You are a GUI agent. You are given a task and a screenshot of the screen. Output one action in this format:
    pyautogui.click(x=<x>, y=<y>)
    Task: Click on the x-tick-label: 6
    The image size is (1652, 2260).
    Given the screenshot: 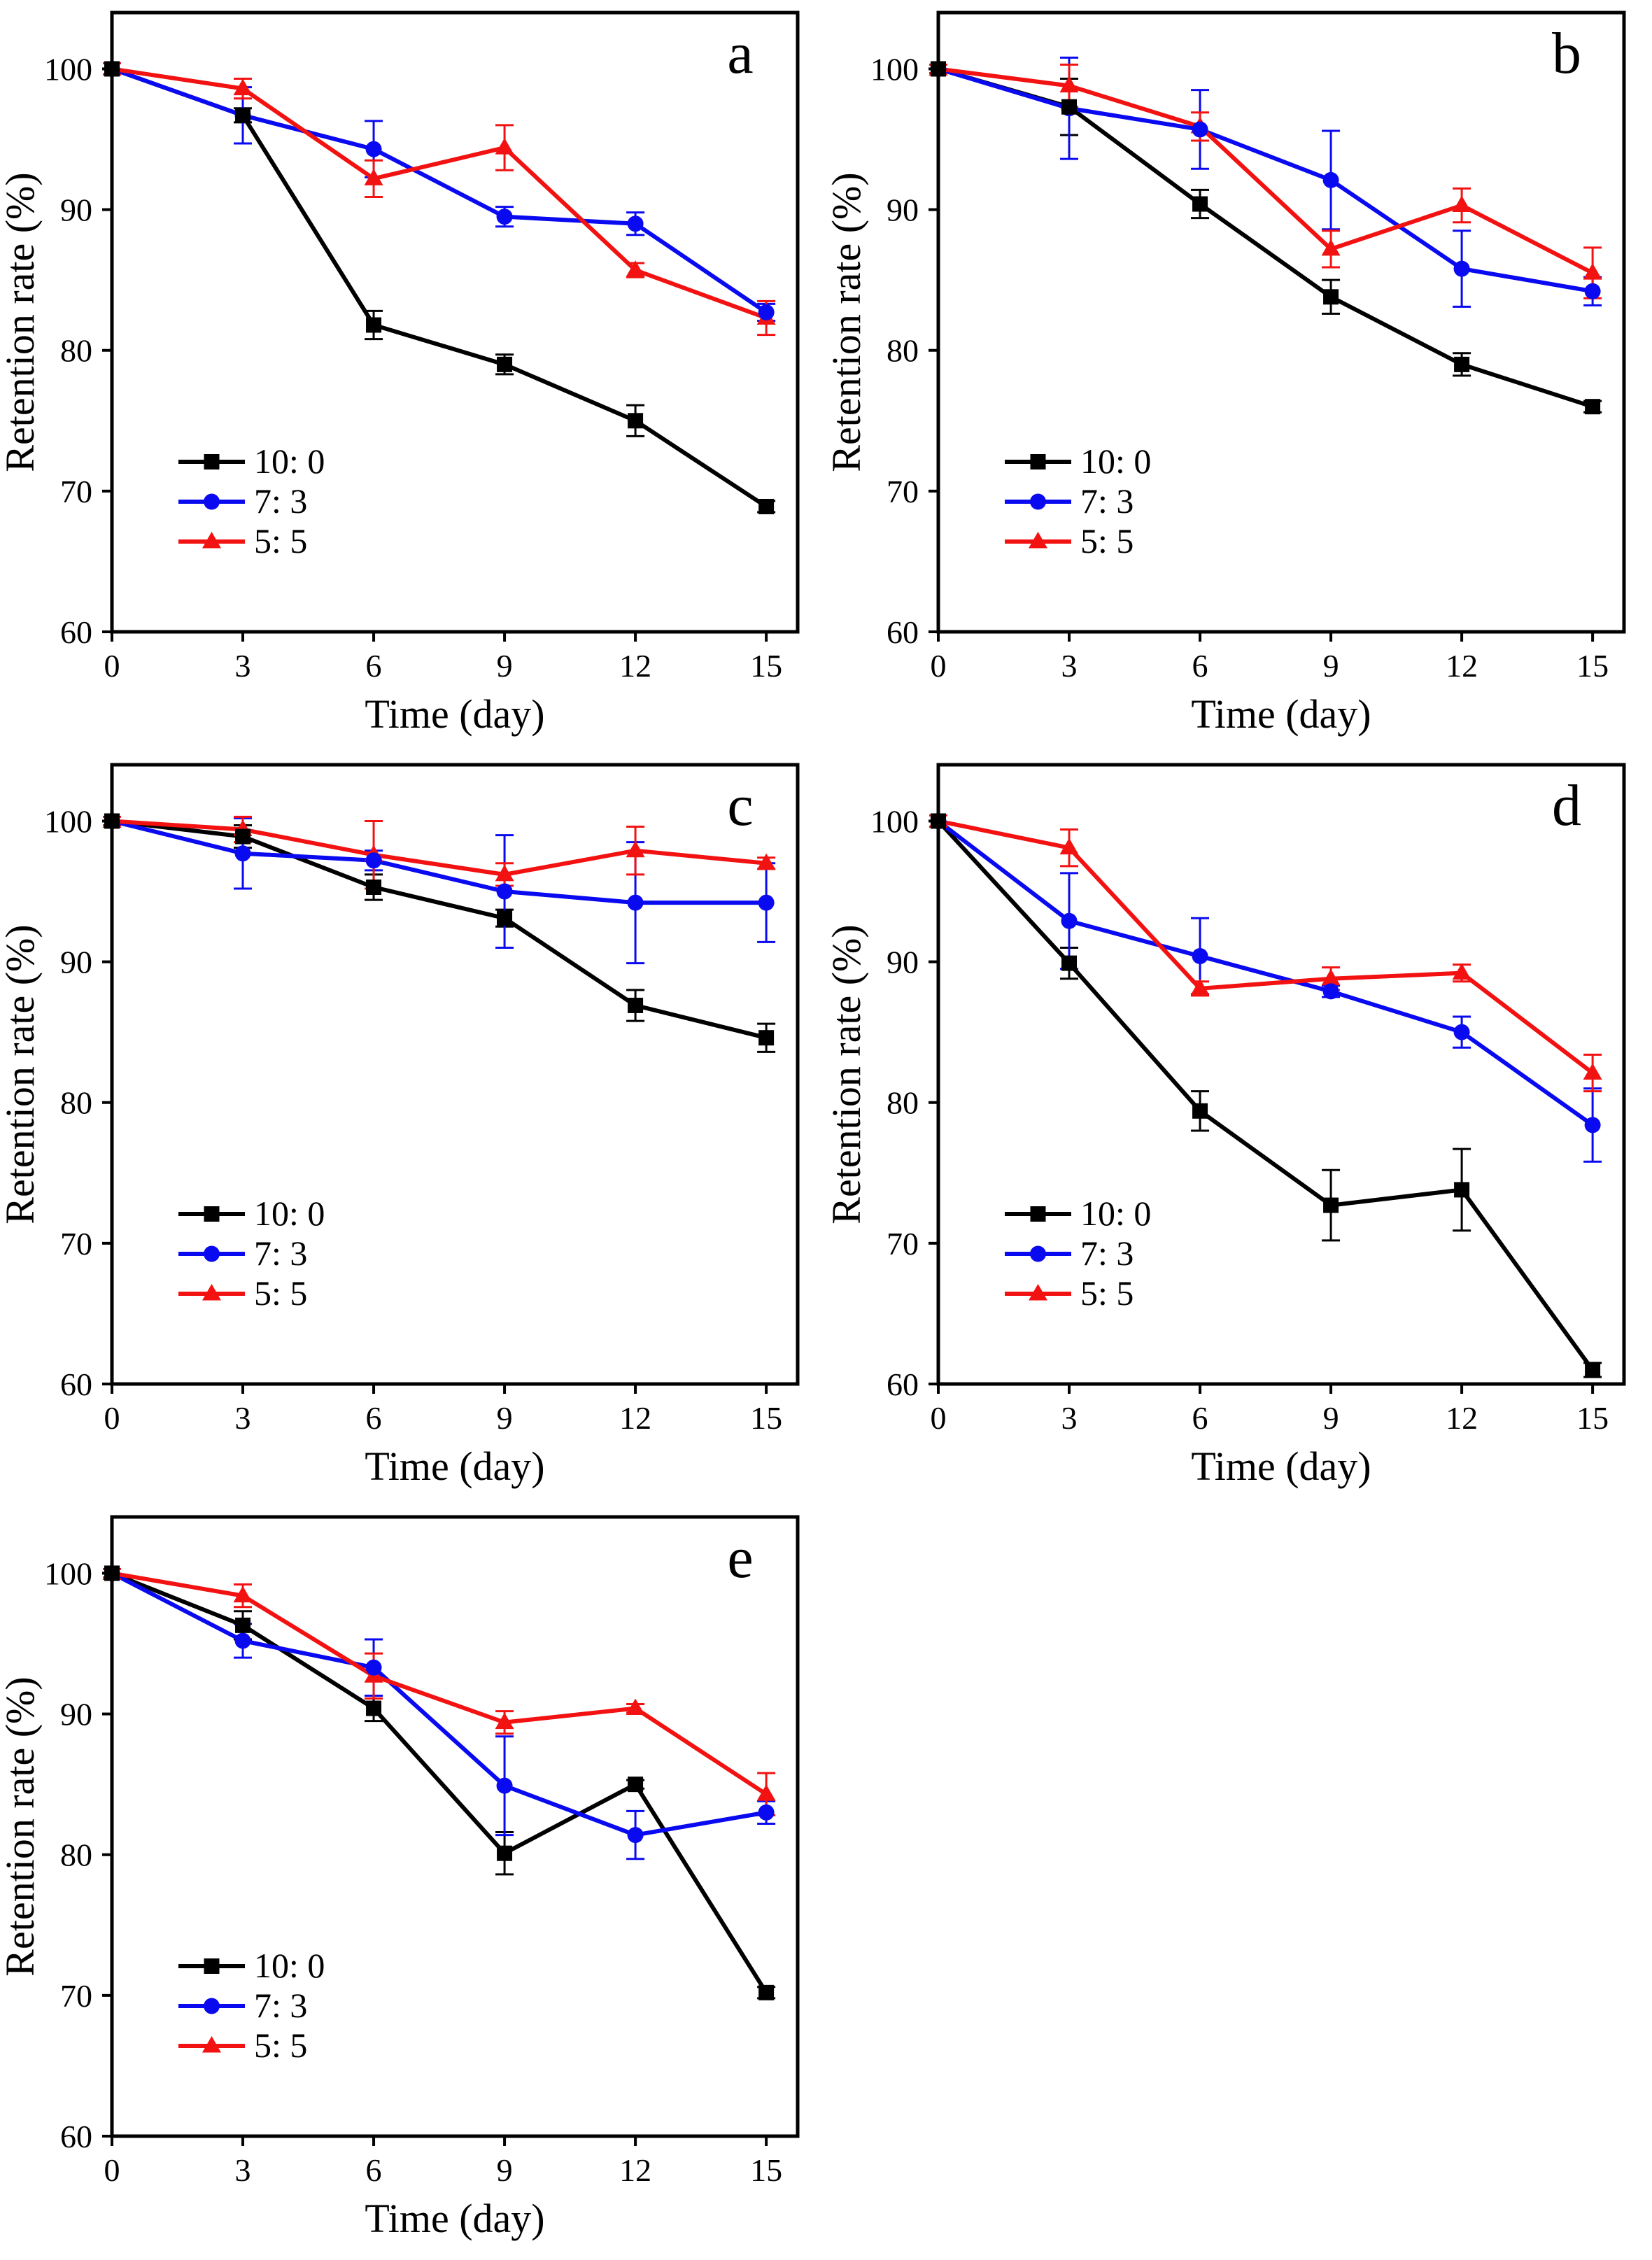 What is the action you would take?
    pyautogui.click(x=1200, y=1418)
    